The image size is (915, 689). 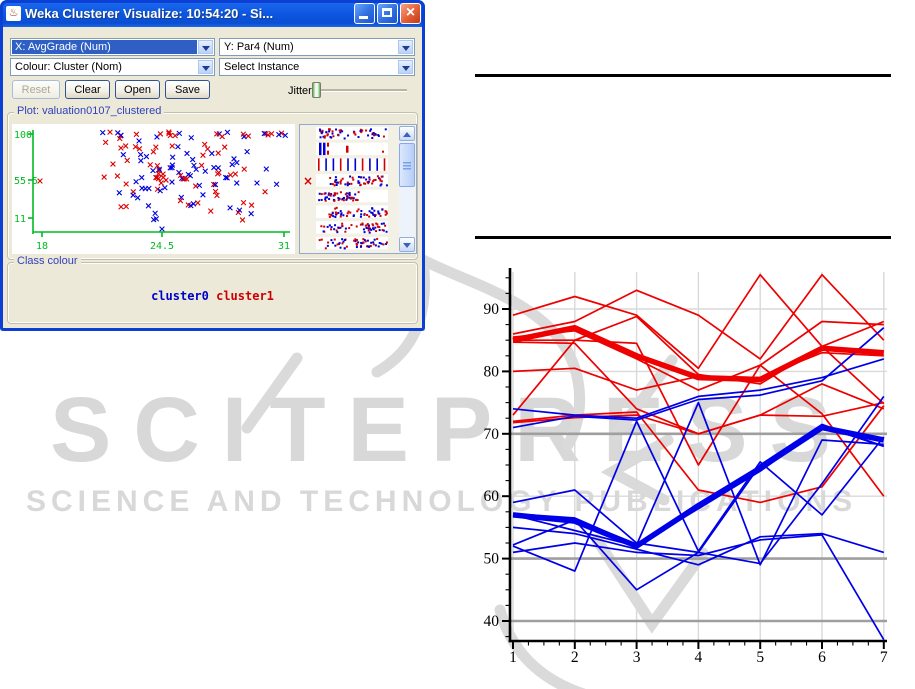 I want to click on table-rule-bottom, so click(x=683, y=237).